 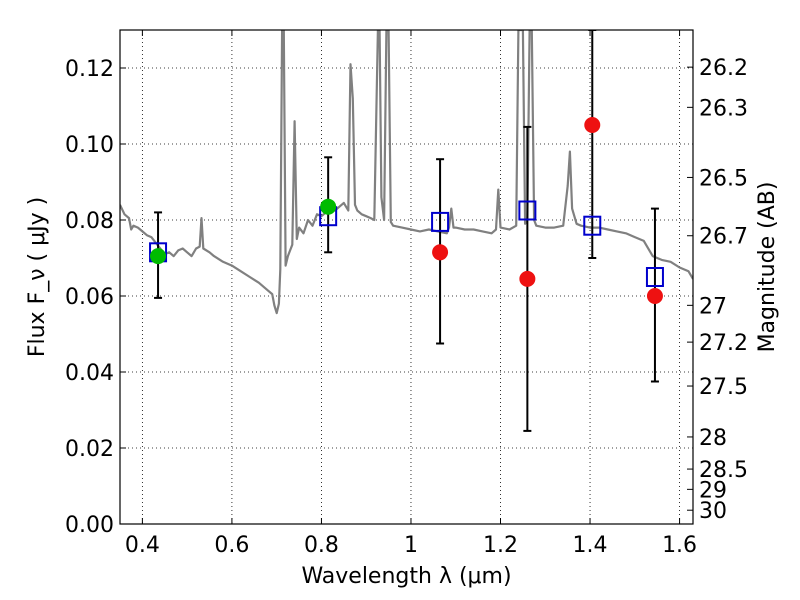 What do you see at coordinates (723, 343) in the screenshot?
I see `y2-tick-label: 27.2` at bounding box center [723, 343].